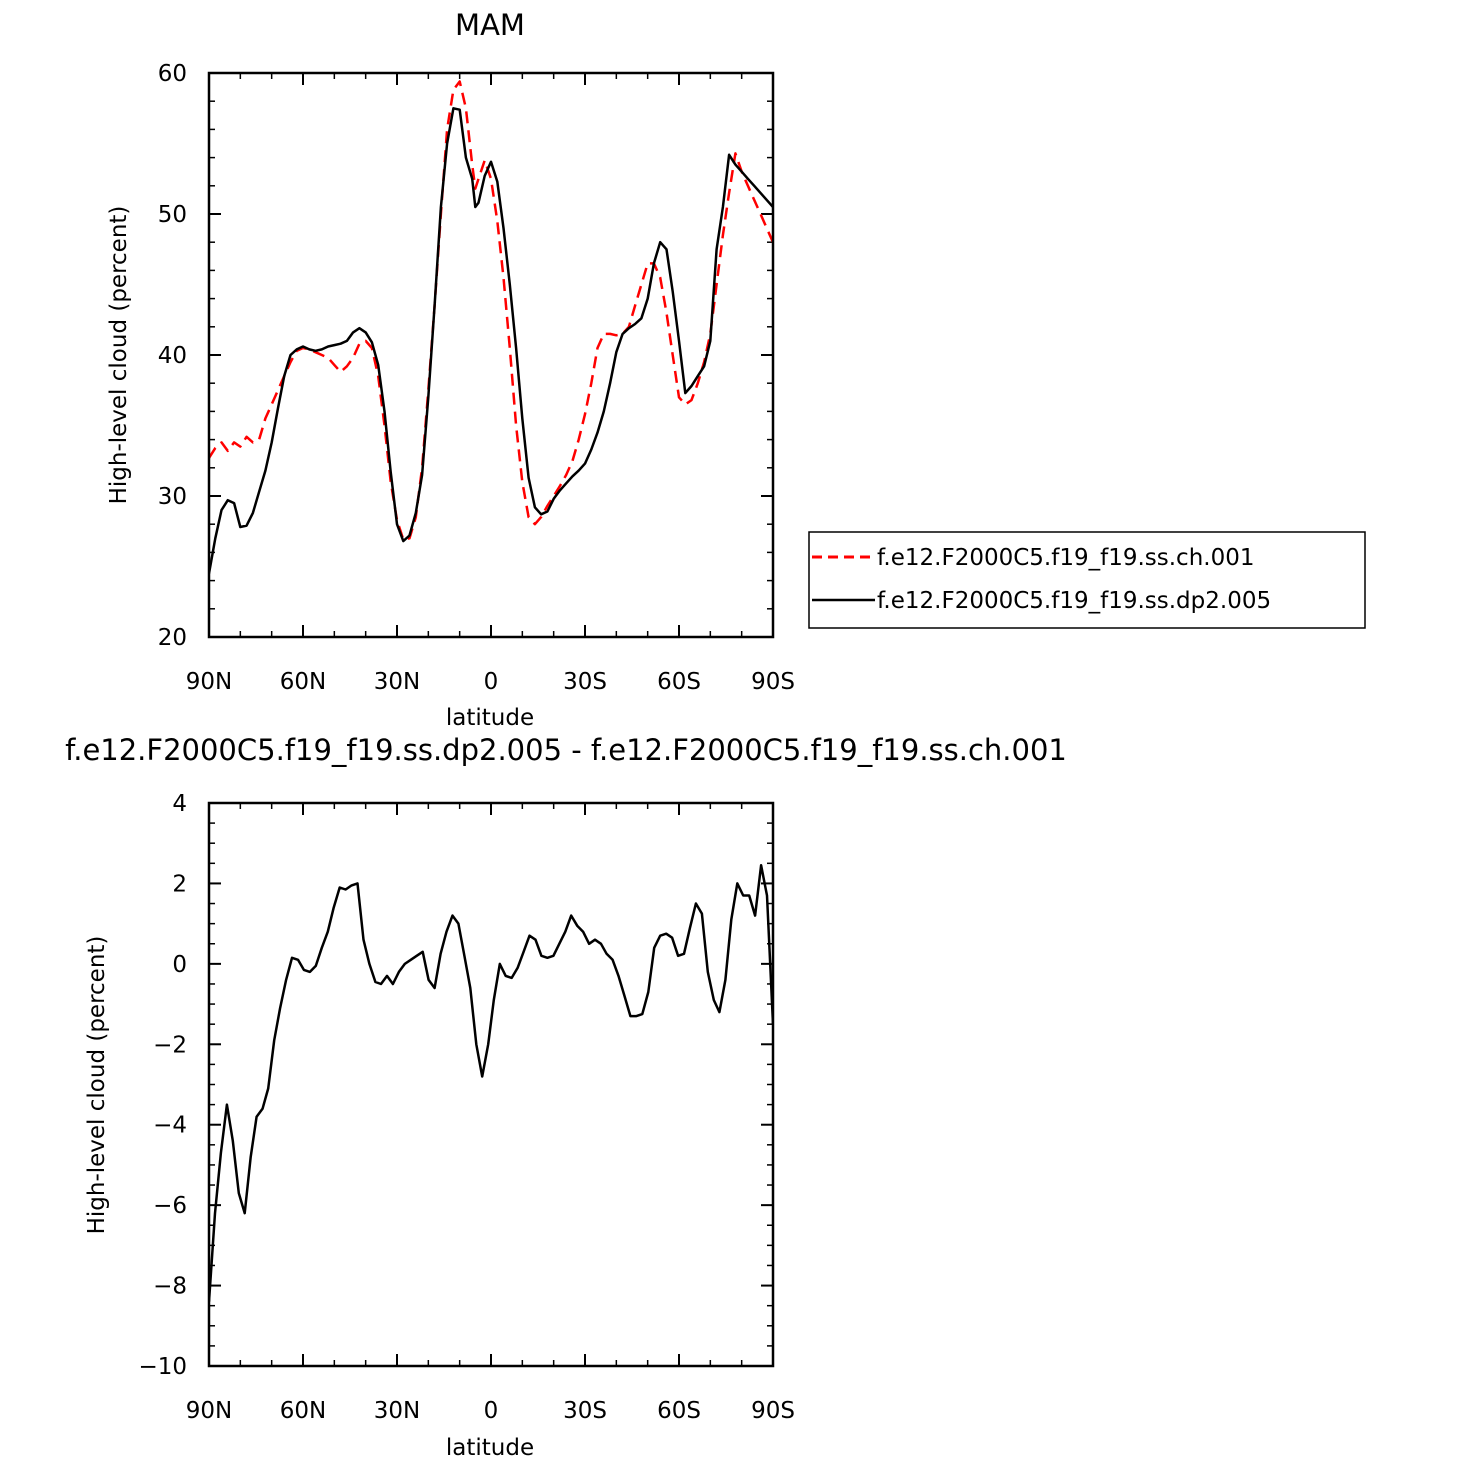 The width and height of the screenshot is (1470, 1469). What do you see at coordinates (162, 1367) in the screenshot?
I see `y-tick-label: −10` at bounding box center [162, 1367].